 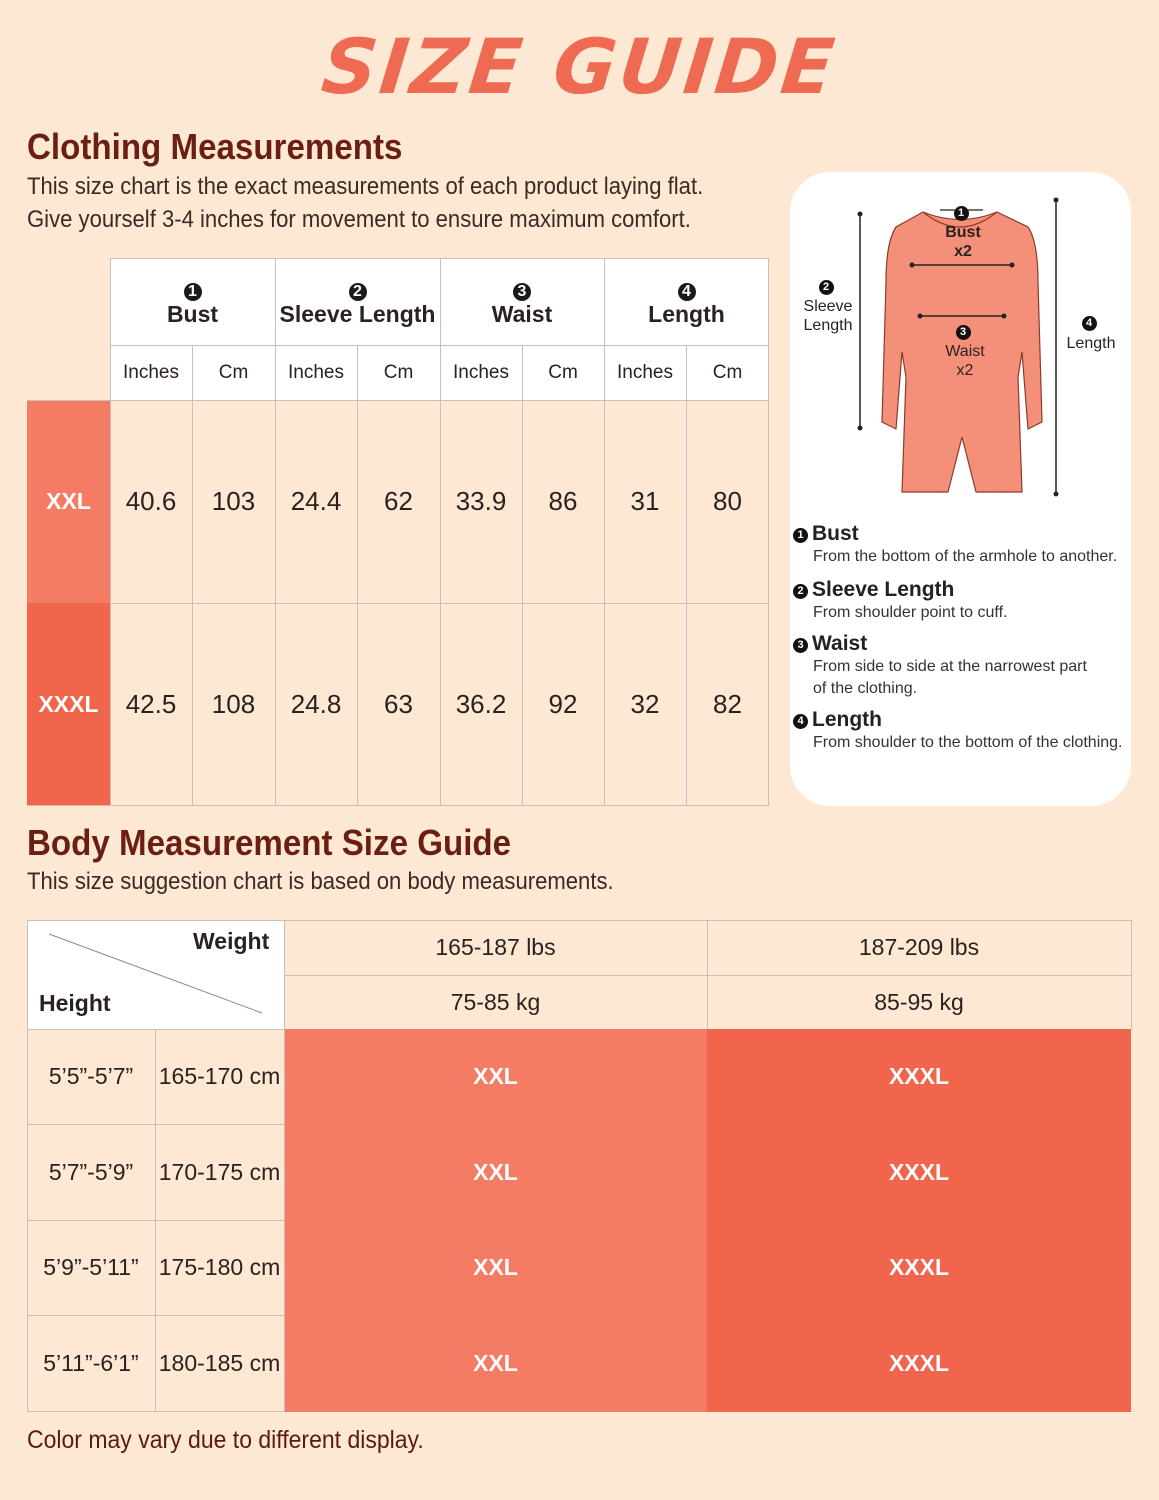 I want to click on diagram-length-label: 4 Length, so click(x=1091, y=333).